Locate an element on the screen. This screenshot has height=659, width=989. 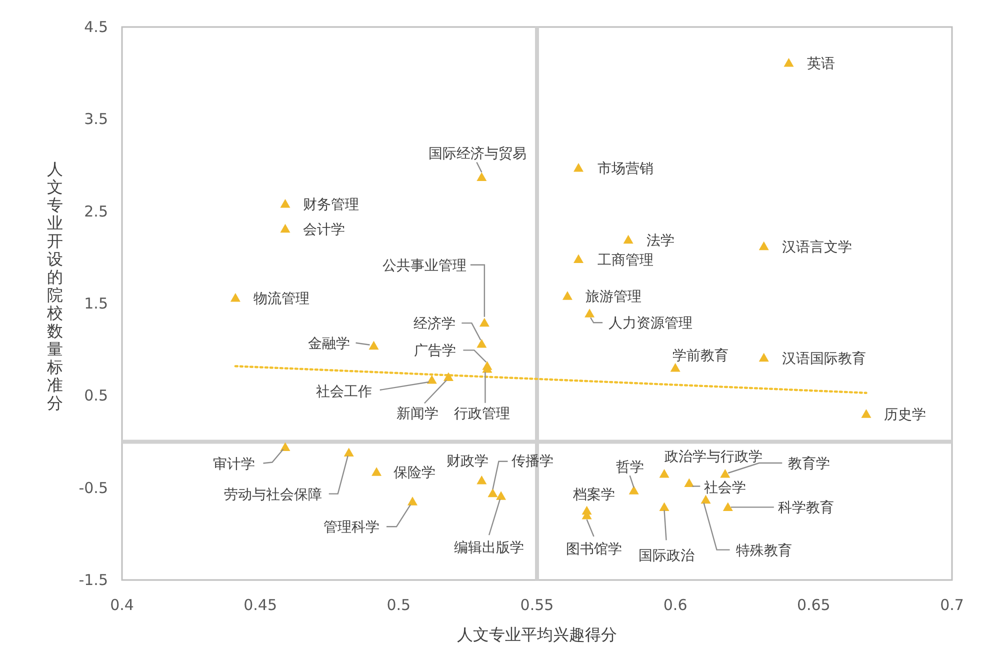
annotation: 广告学 is located at coordinates (435, 351).